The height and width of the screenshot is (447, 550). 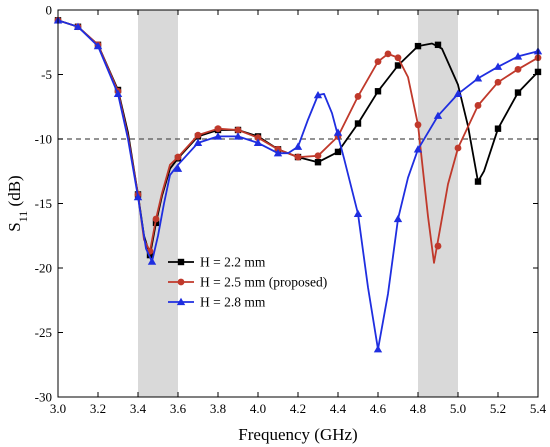 What do you see at coordinates (43, 203) in the screenshot?
I see `y-tick-label: -15` at bounding box center [43, 203].